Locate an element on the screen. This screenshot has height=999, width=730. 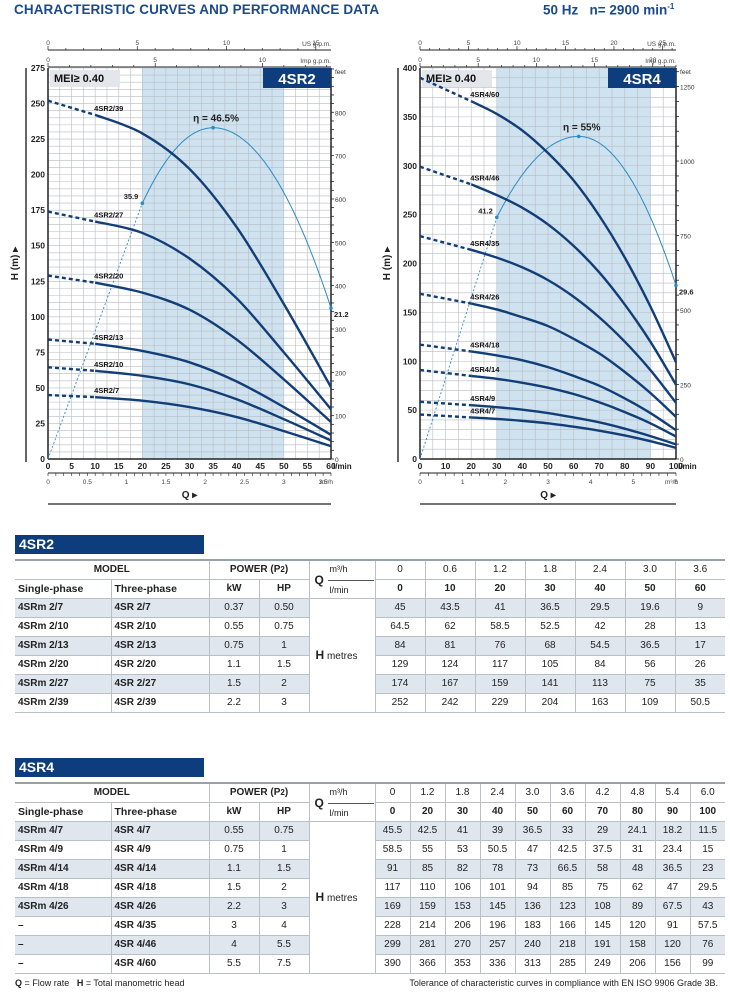
q-m3h-cell: 3.0 is located at coordinates (533, 792).